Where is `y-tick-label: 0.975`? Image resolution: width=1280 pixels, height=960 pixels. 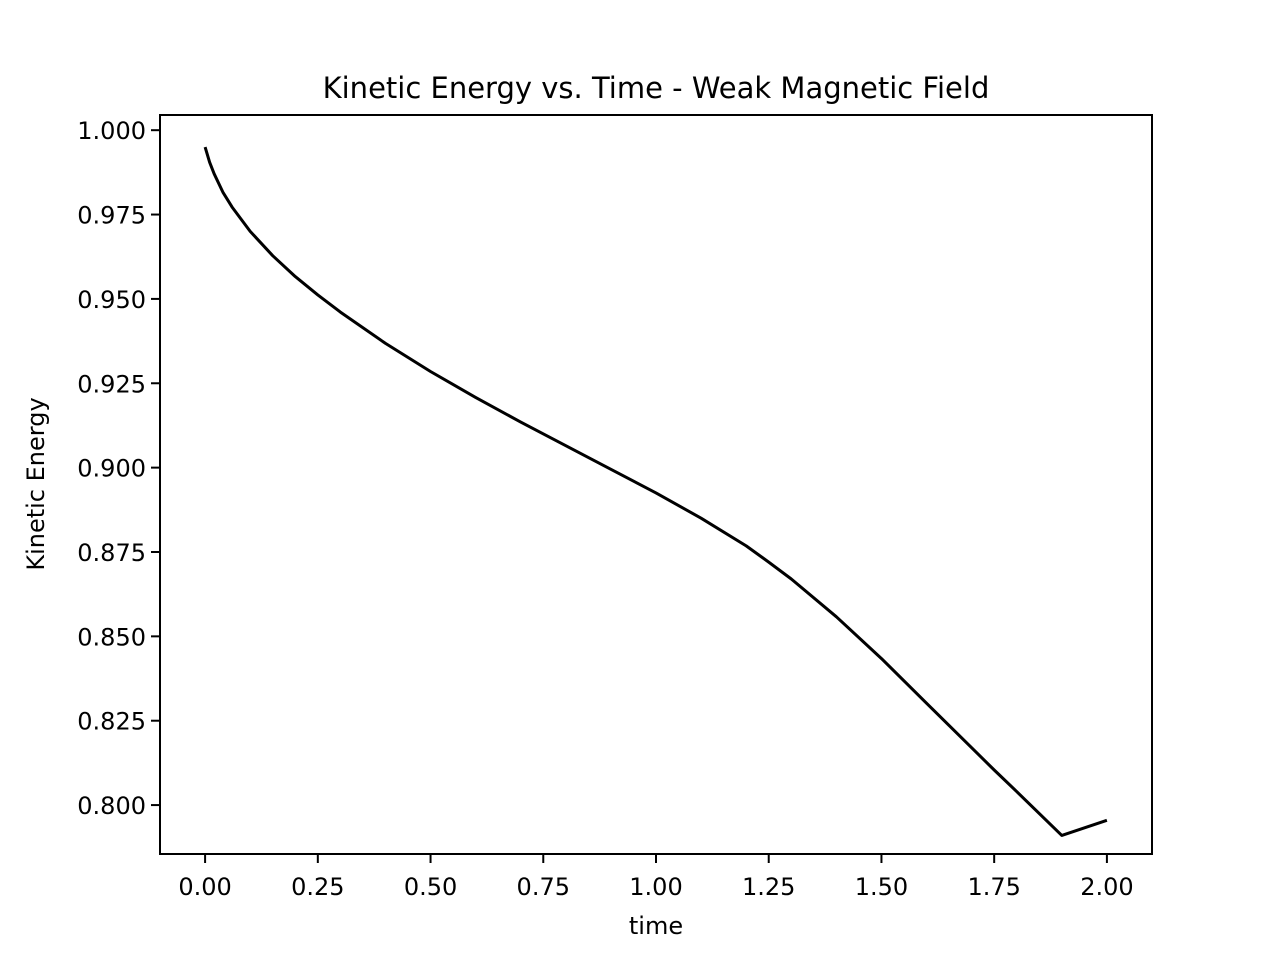
y-tick-label: 0.975 is located at coordinates (111, 216).